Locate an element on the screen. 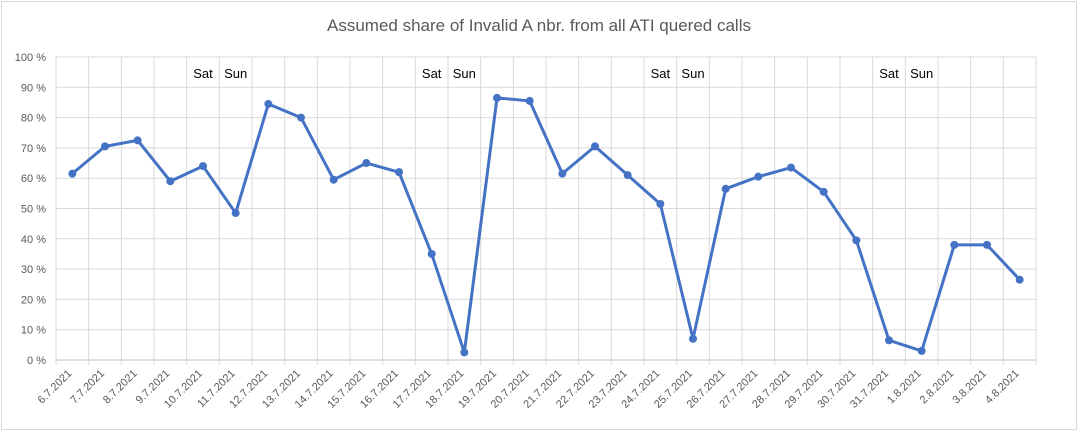 The image size is (1078, 431). y-tick-label: 10 % is located at coordinates (33, 331).